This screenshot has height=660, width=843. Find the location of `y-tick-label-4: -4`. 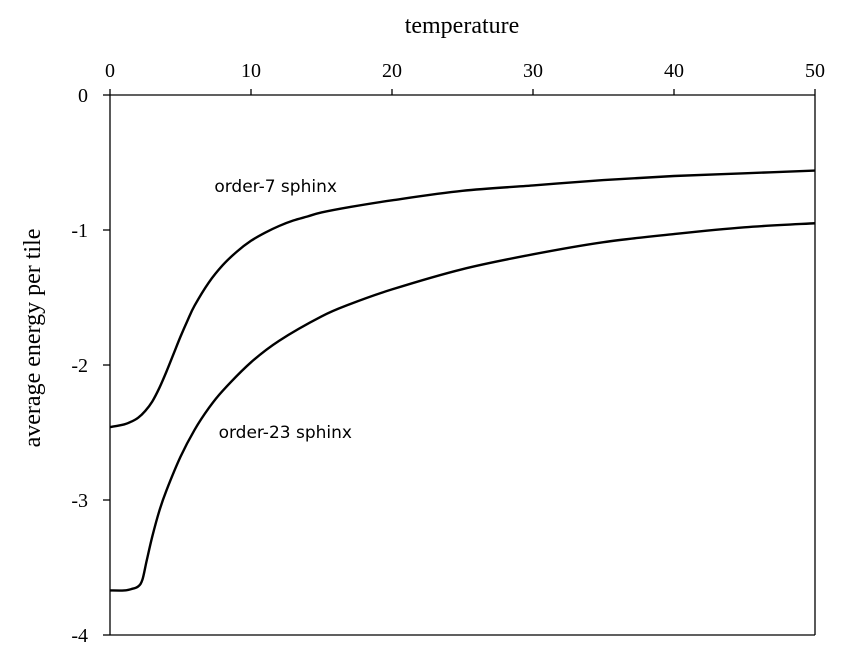

y-tick-label-4: -4 is located at coordinates (79, 636).